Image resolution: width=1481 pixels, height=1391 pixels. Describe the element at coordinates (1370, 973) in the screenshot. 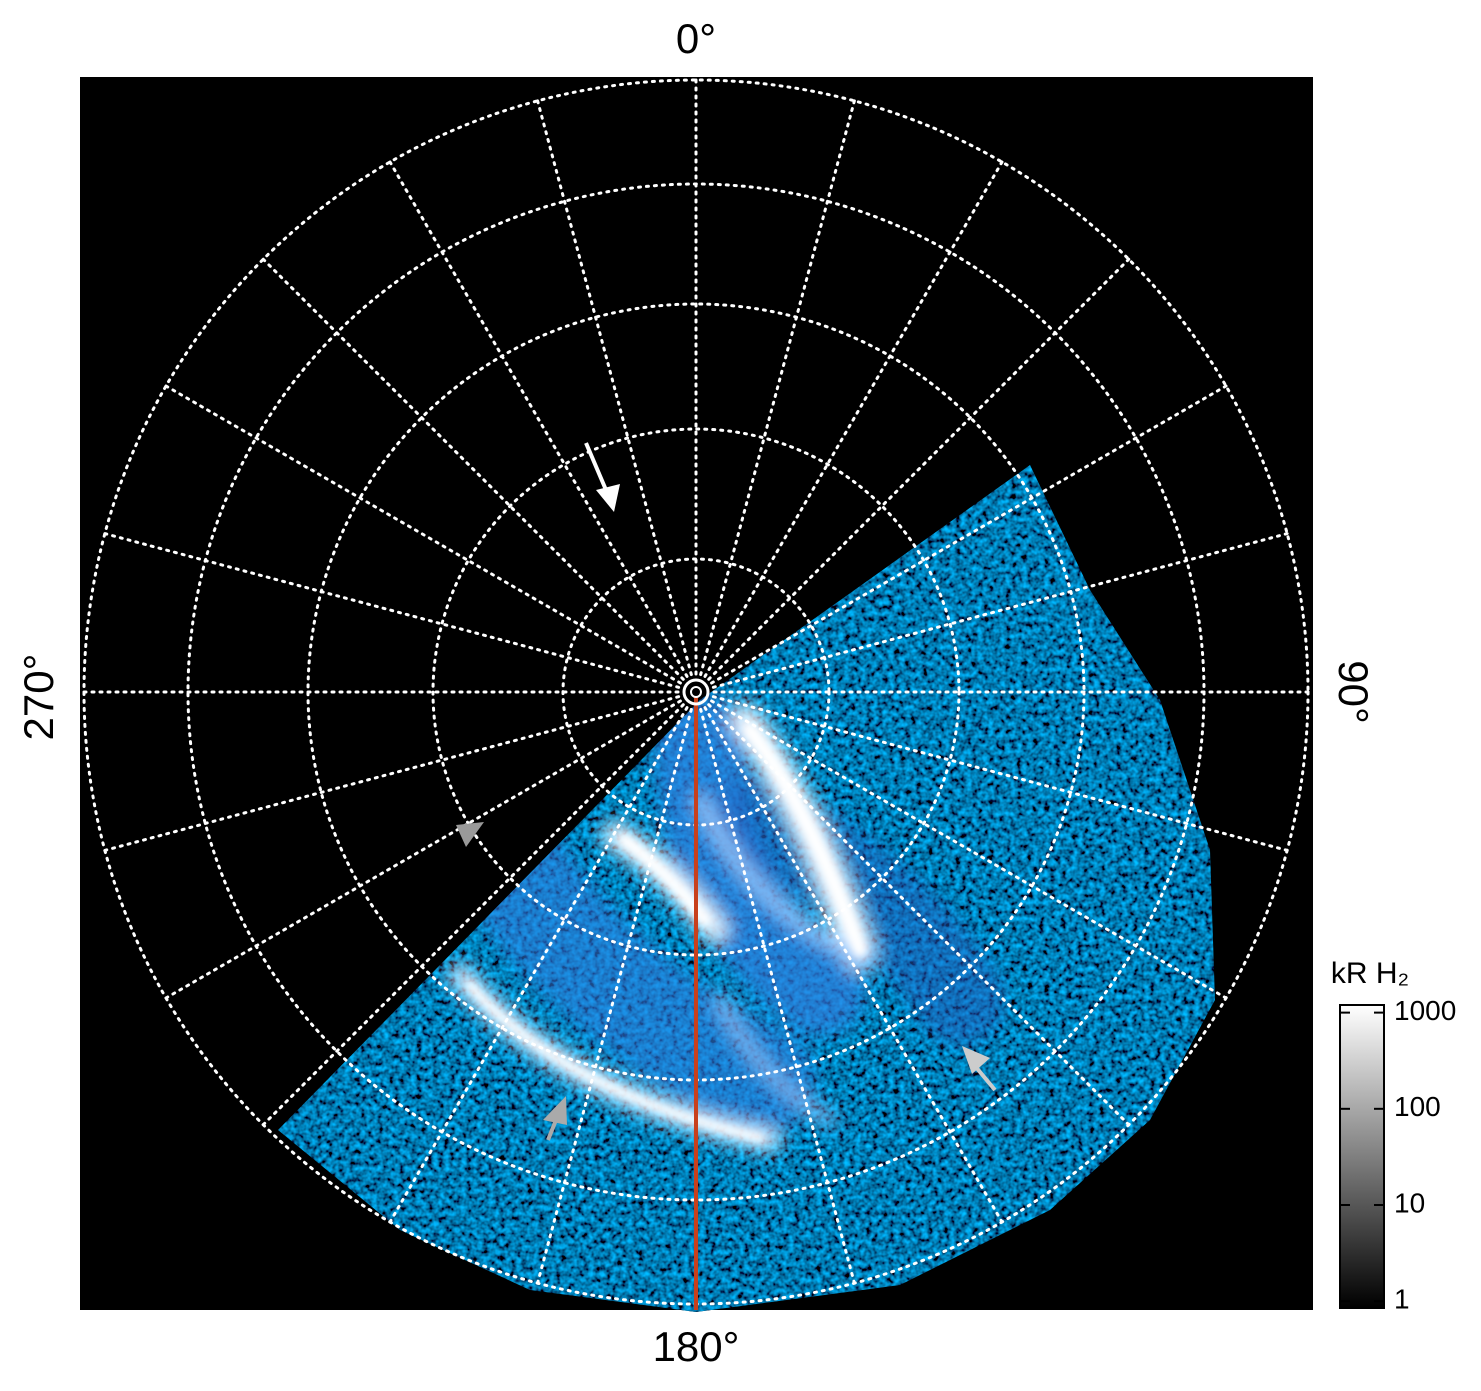

I see `colorbar-title: kR H₂` at that location.